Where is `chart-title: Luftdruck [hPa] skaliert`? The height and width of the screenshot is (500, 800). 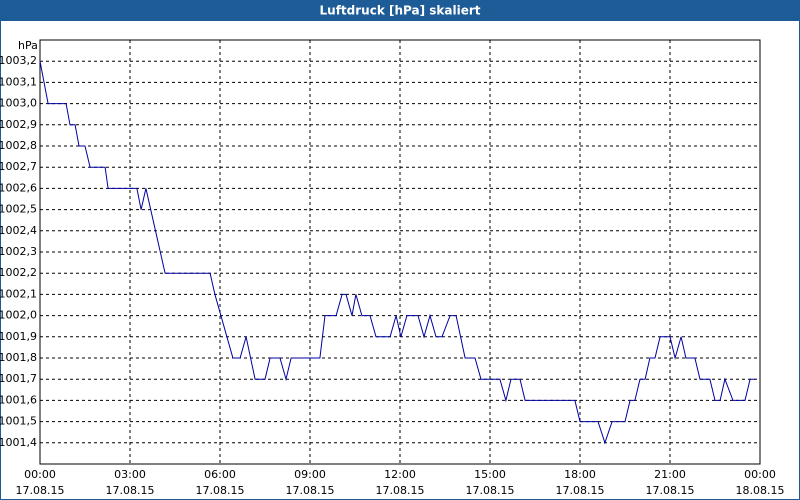 chart-title: Luftdruck [hPa] skaliert is located at coordinates (400, 11).